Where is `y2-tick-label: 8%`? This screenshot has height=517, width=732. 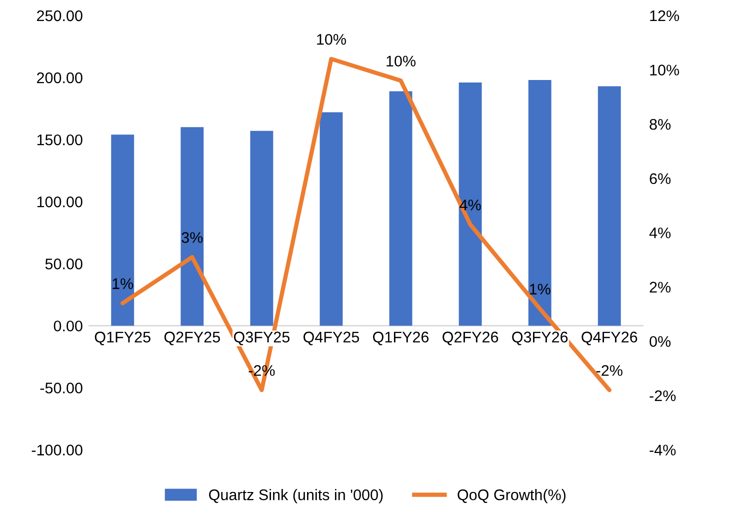 y2-tick-label: 8% is located at coordinates (660, 124).